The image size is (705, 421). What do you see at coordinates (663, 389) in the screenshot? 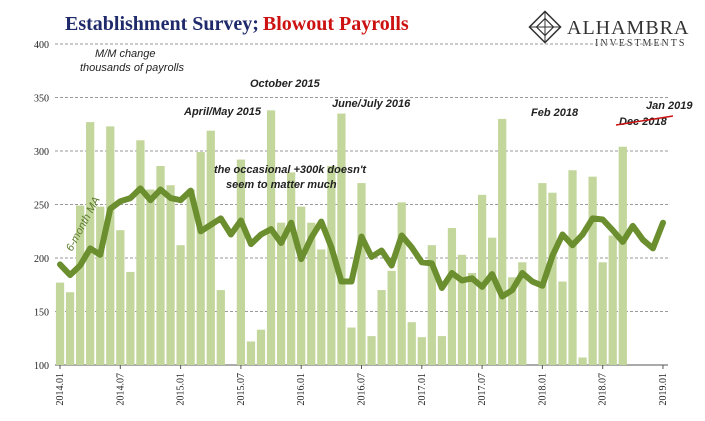
I see `x-tick-label: 2019.01` at bounding box center [663, 389].